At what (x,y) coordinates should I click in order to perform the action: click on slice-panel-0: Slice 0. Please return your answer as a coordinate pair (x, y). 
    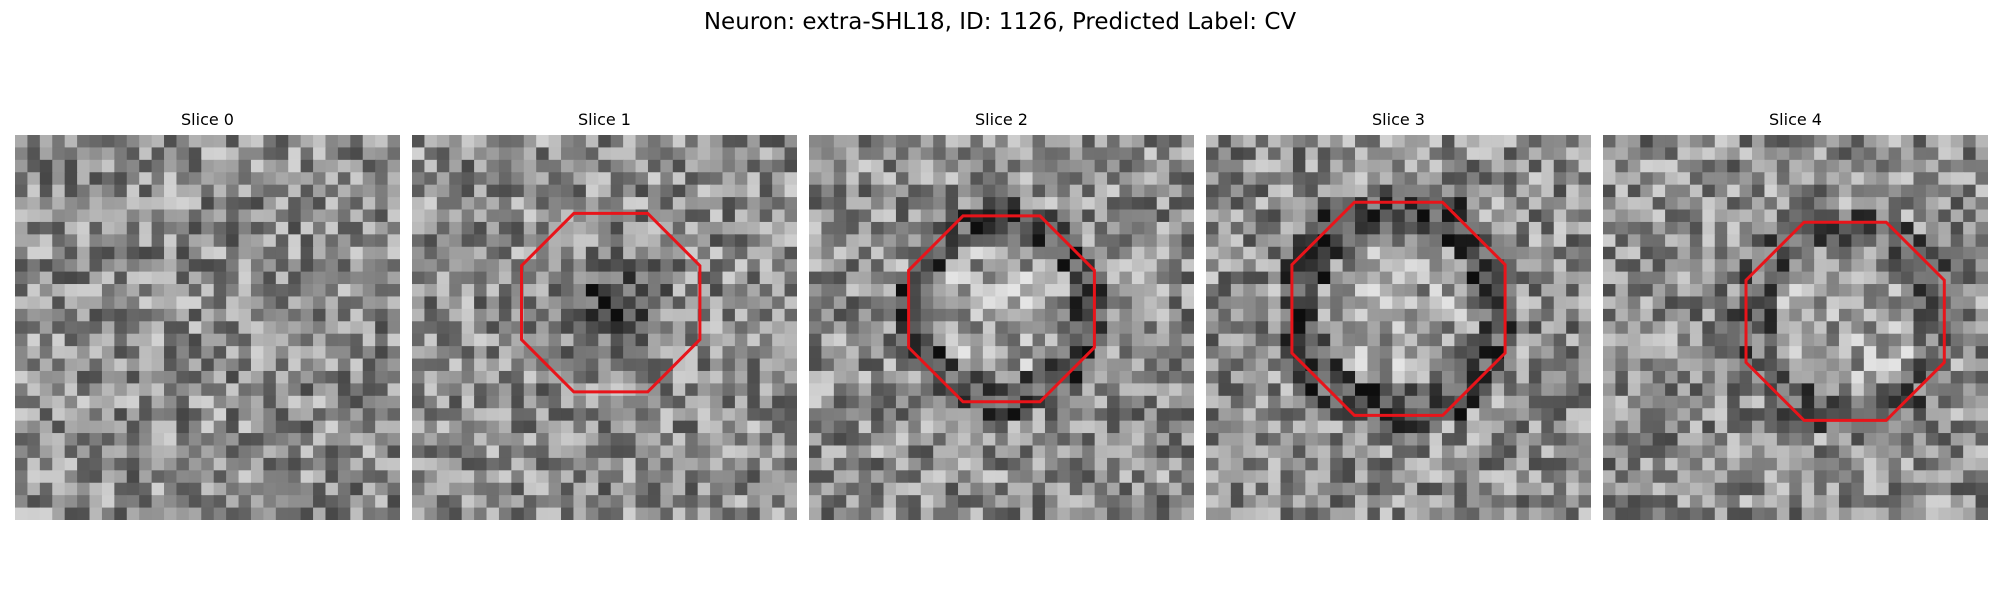
    Looking at the image, I should click on (207, 315).